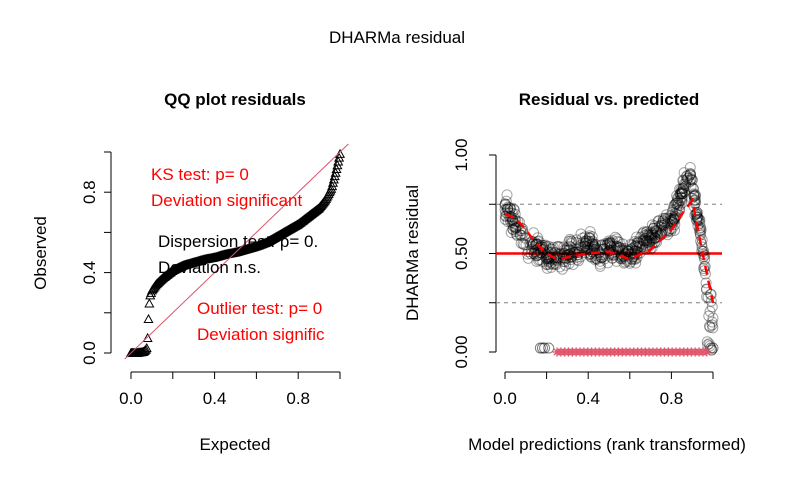 The image size is (795, 483). Describe the element at coordinates (238, 254) in the screenshot. I see `qq-annotation-block: Dispersion test: p= 0. Deviation n.s.` at that location.